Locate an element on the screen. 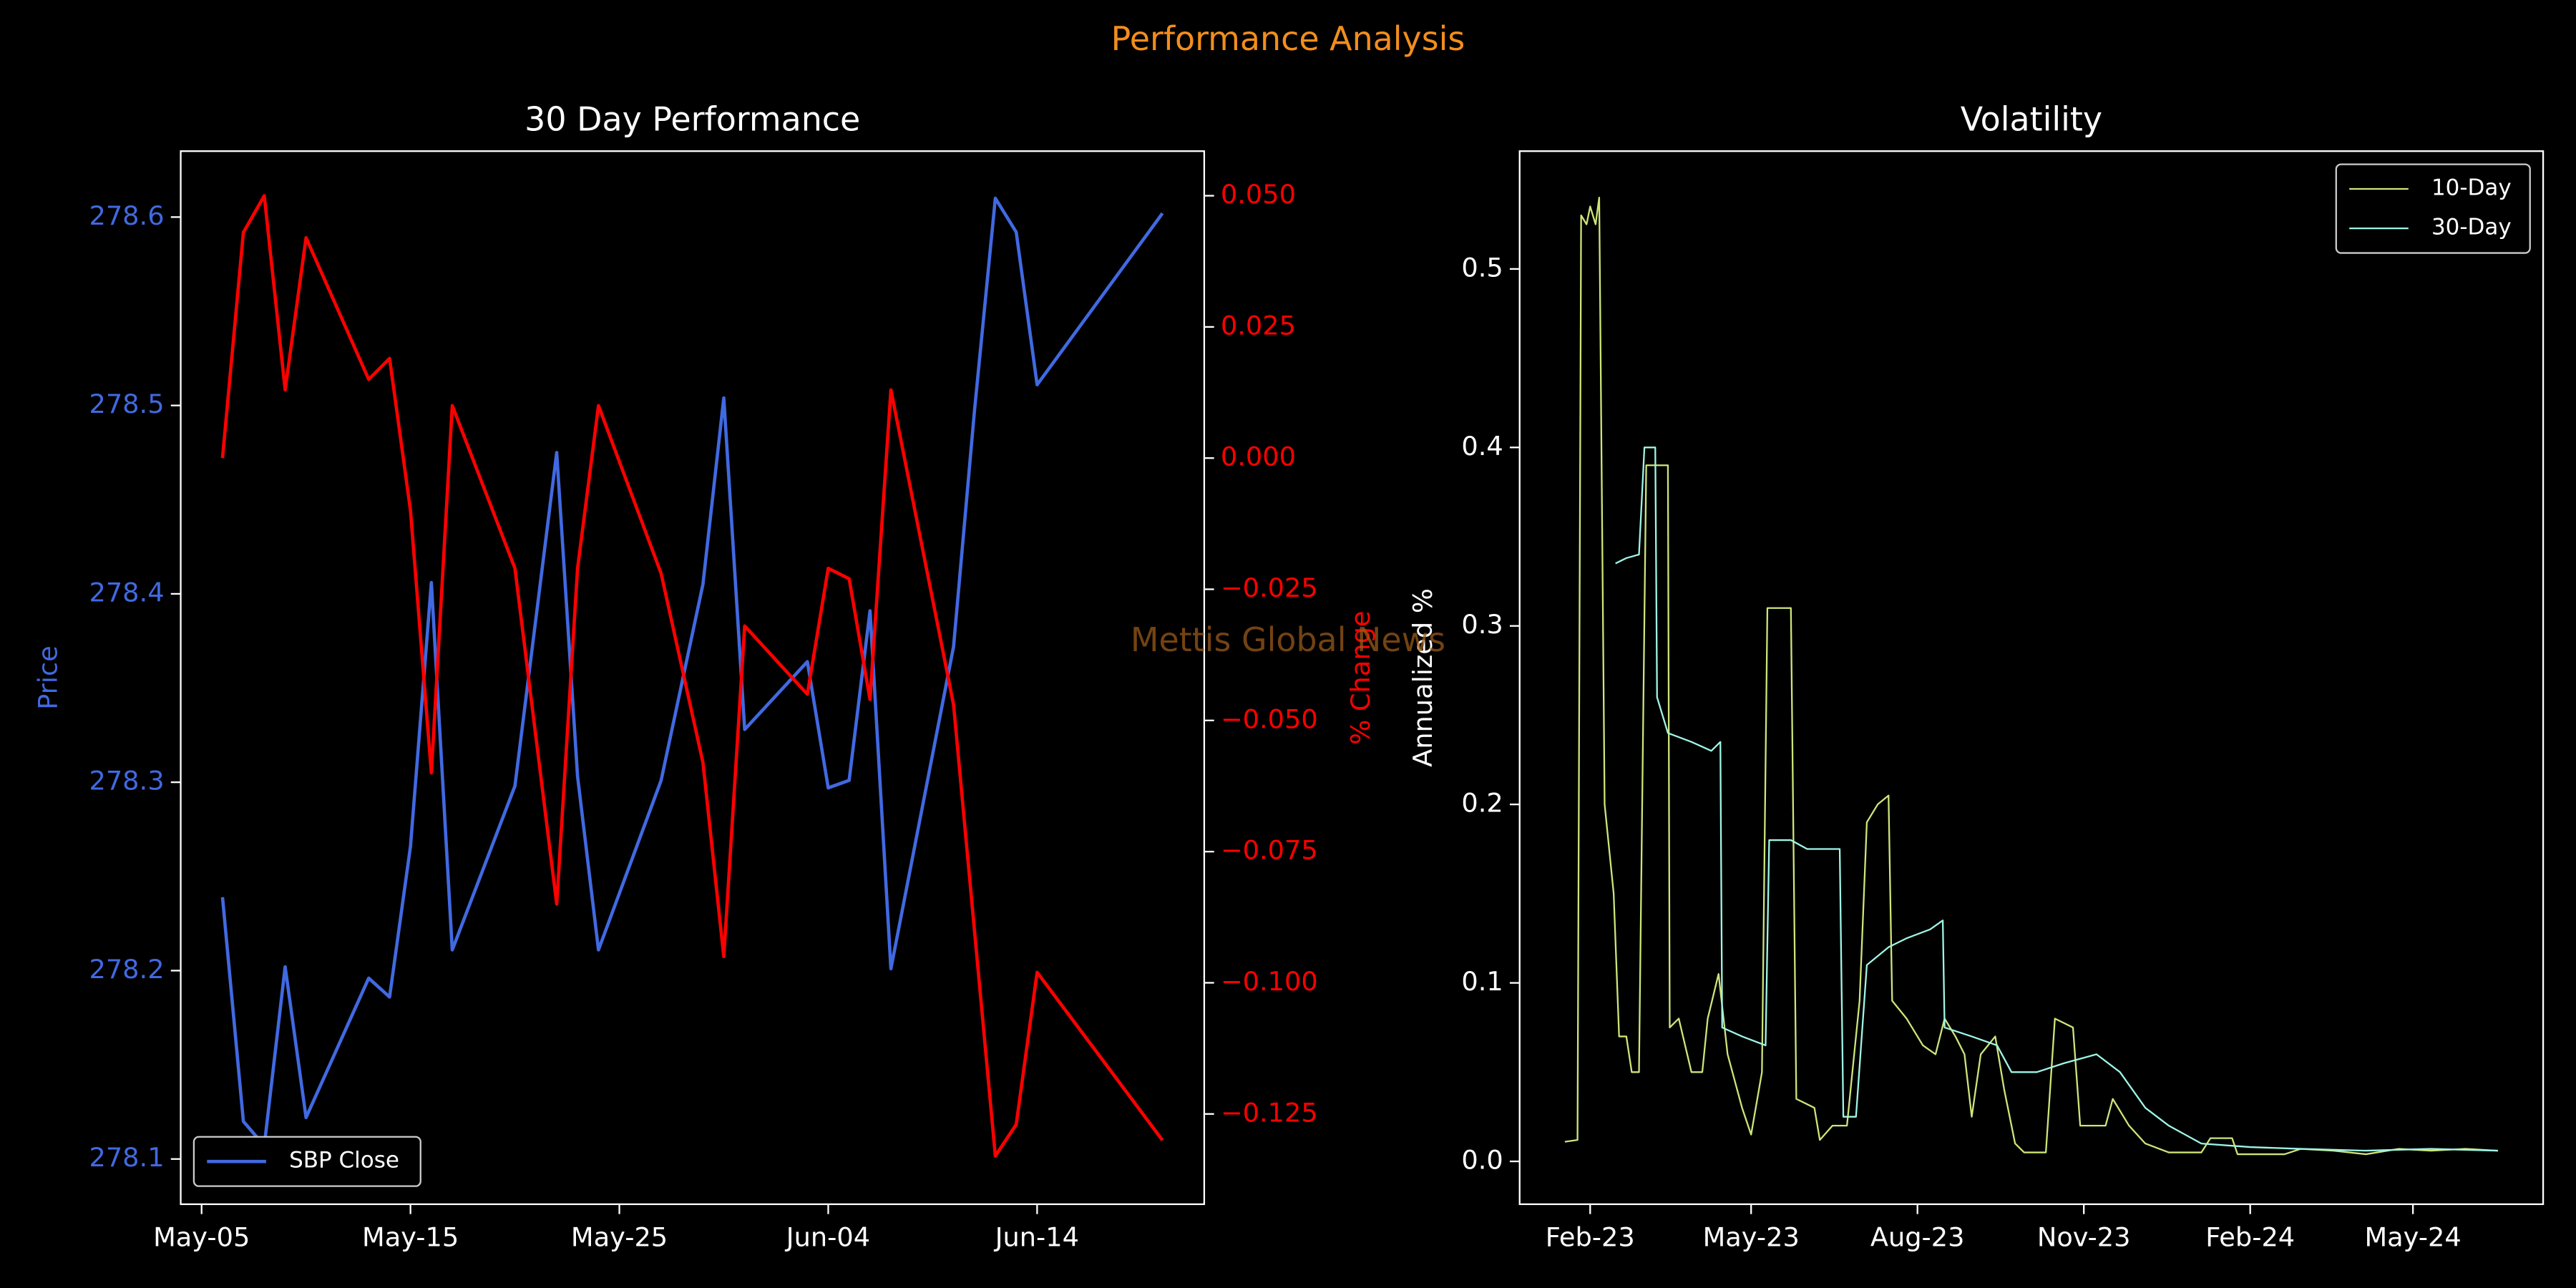 The width and height of the screenshot is (2576, 1288). y2-tick-label: 0.050 is located at coordinates (1258, 194).